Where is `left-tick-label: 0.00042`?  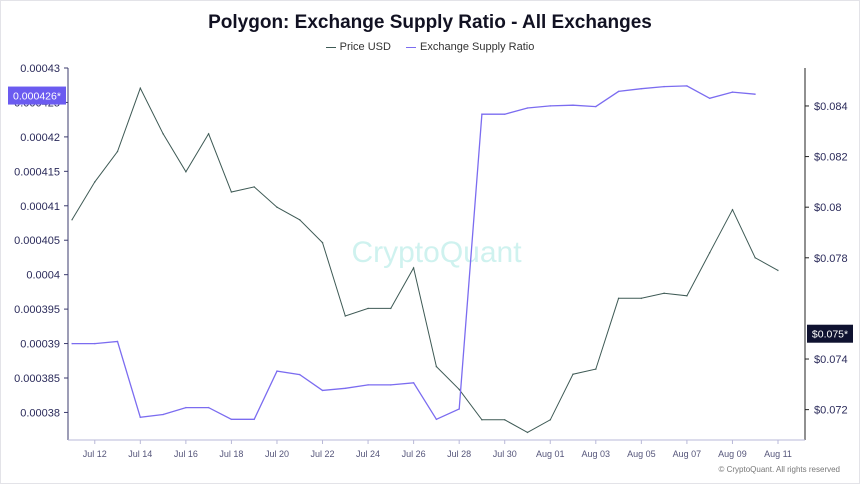 left-tick-label: 0.00042 is located at coordinates (40, 138).